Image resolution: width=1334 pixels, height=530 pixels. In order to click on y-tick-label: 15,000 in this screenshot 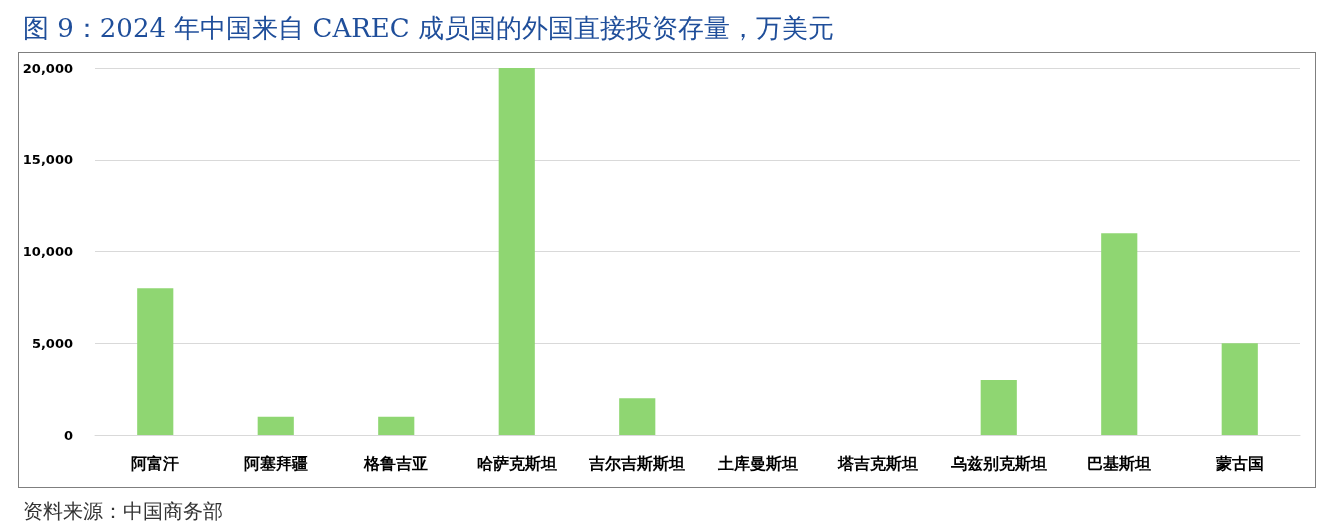, I will do `click(47, 160)`.